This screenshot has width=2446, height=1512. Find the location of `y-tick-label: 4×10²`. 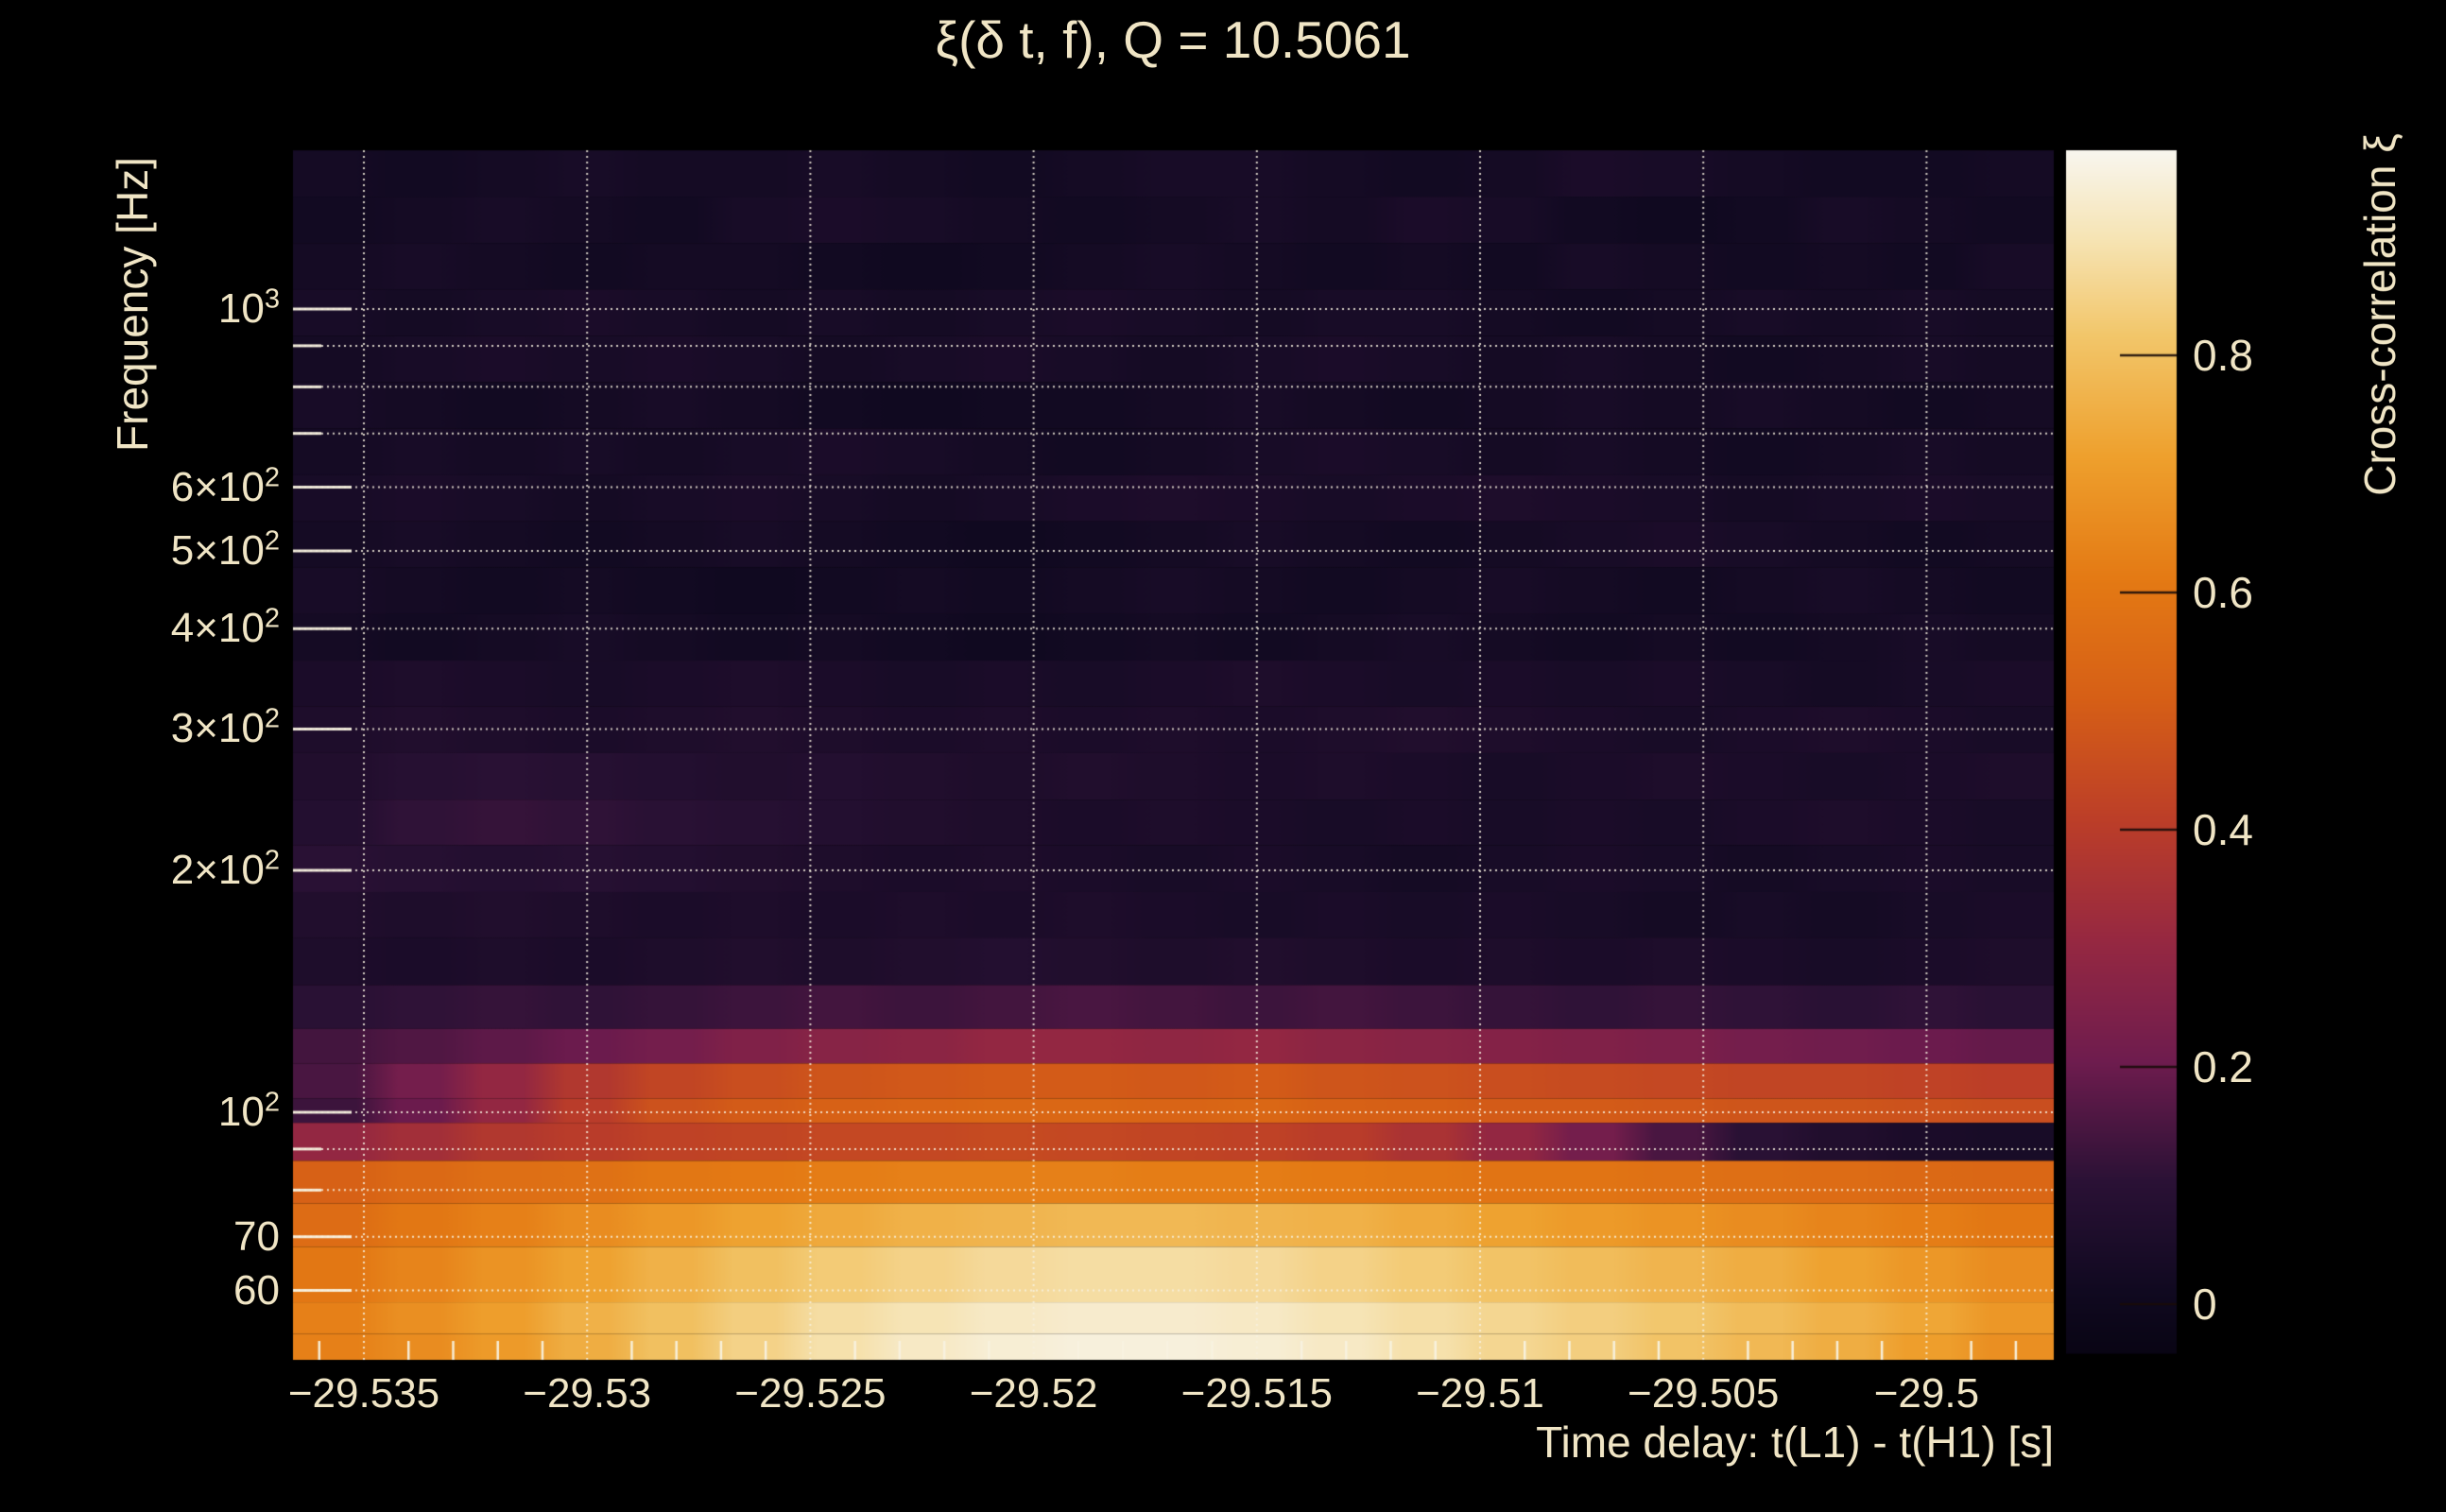

y-tick-label: 4×10² is located at coordinates (225, 627).